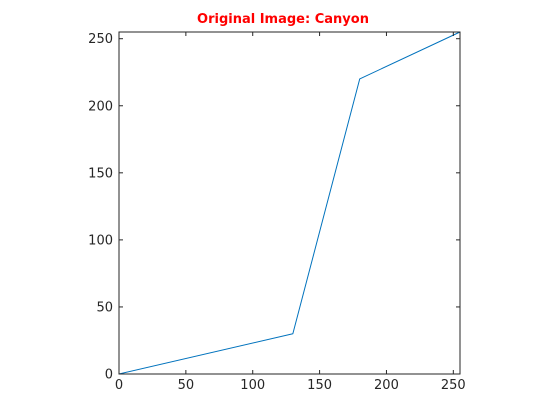 The image size is (560, 420). I want to click on y-tick-label: 250, so click(100, 39).